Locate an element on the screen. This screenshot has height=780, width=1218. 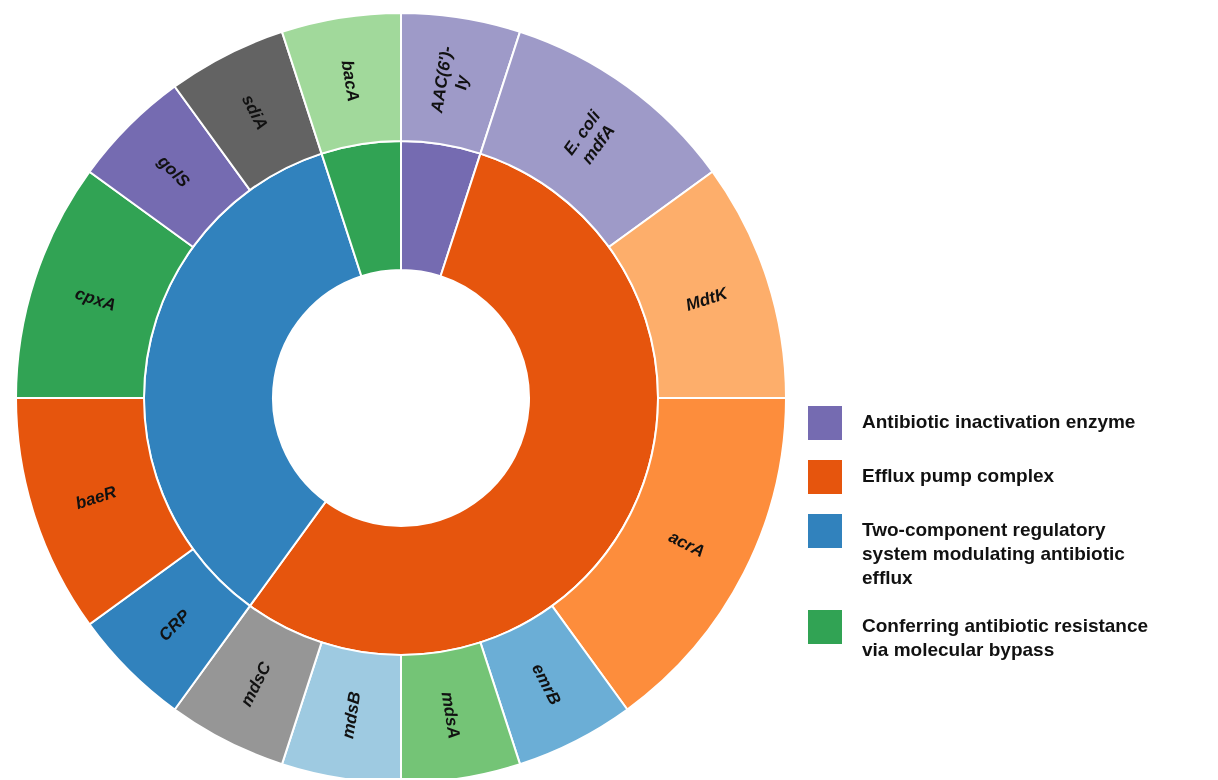
slice-label: mdsC is located at coordinates (256, 684).